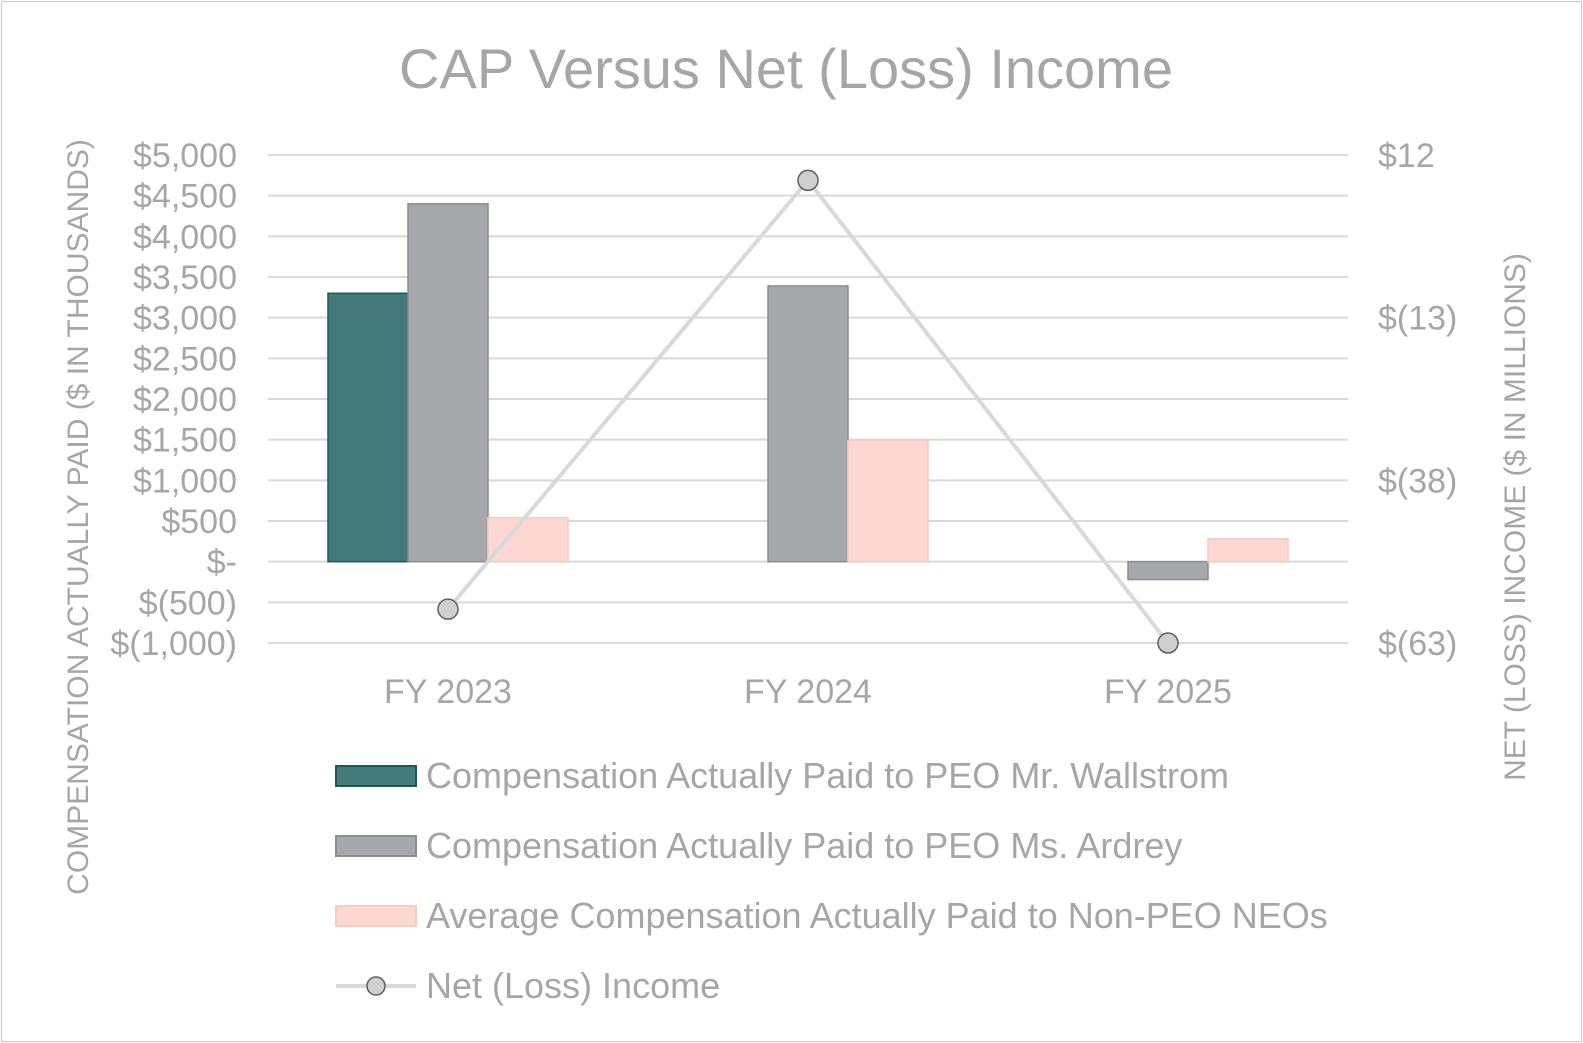  What do you see at coordinates (185, 197) in the screenshot?
I see `y-tick-label: $4,500` at bounding box center [185, 197].